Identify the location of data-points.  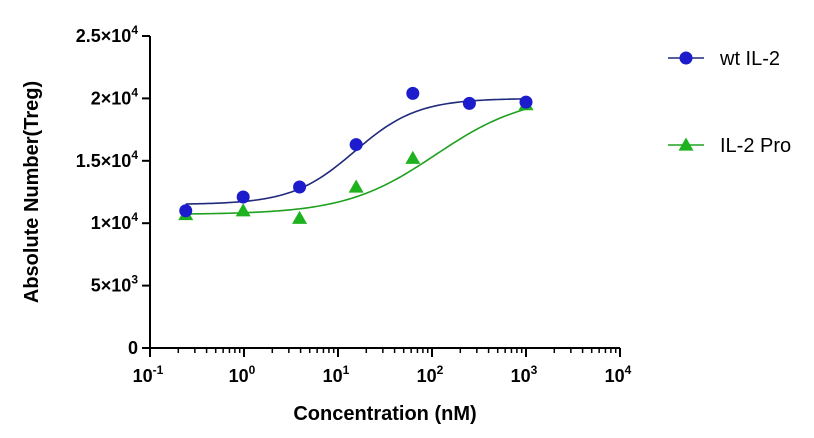
(356, 155).